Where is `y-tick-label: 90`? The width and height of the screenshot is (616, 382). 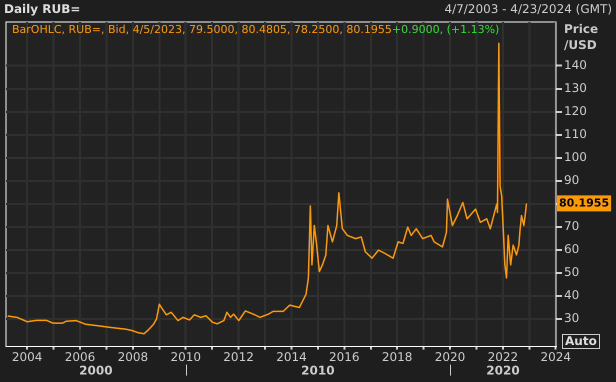
y-tick-label: 90 is located at coordinates (572, 179).